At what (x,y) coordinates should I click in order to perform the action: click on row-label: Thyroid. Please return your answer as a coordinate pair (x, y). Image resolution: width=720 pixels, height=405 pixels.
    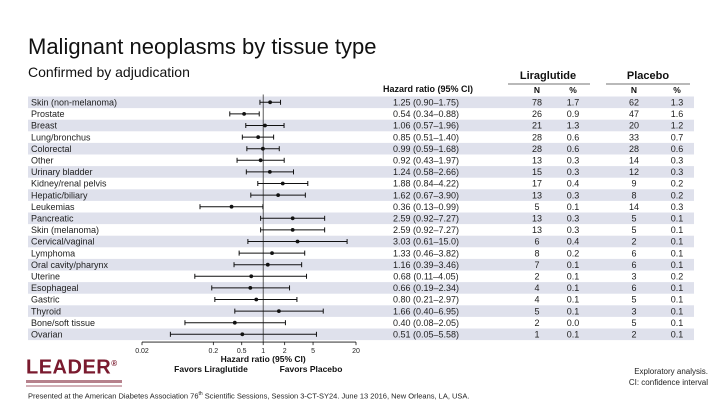
    Looking at the image, I should click on (46, 311).